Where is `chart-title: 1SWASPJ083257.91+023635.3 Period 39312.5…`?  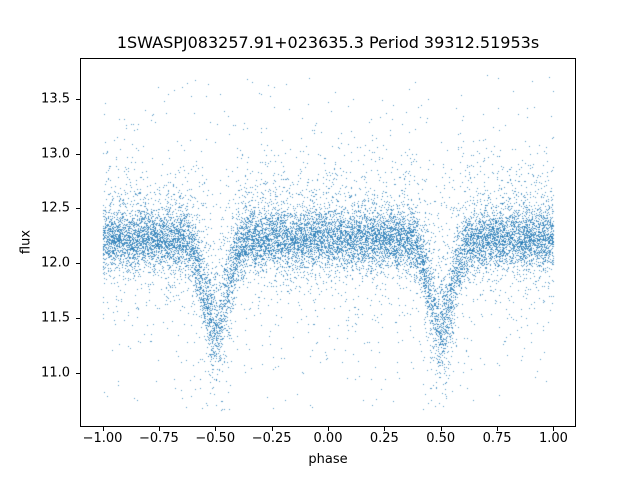
chart-title: 1SWASPJ083257.91+023635.3 Period 39312.5… is located at coordinates (328, 42).